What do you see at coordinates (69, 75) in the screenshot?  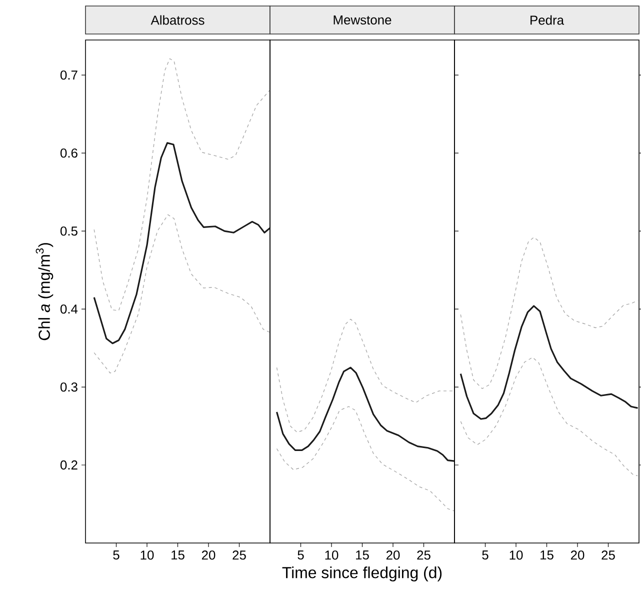 I see `y-tick-label: 0.7` at bounding box center [69, 75].